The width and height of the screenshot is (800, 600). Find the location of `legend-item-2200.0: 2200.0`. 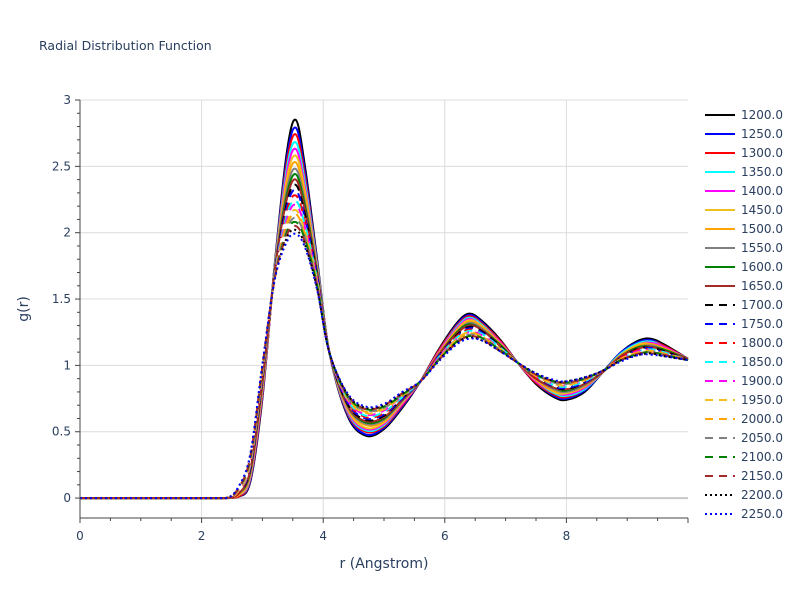

legend-item-2200.0: 2200.0 is located at coordinates (744, 495).